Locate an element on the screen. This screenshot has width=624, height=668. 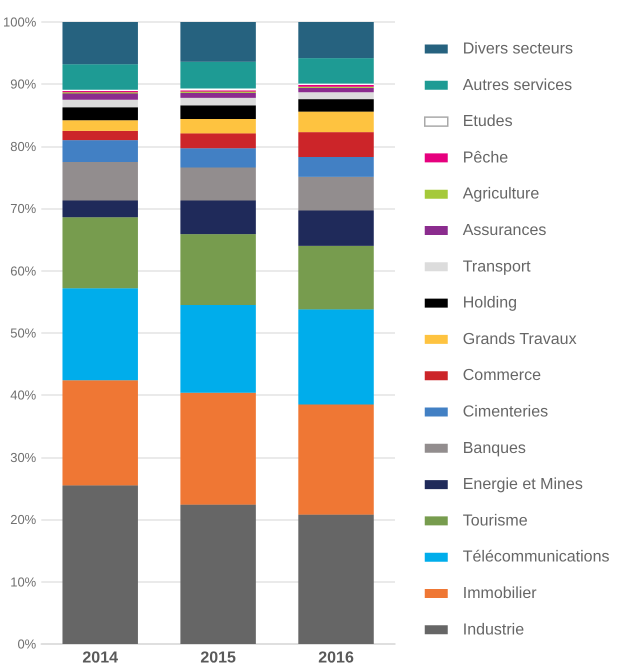
y-tick-label: 20% is located at coordinates (23, 520).